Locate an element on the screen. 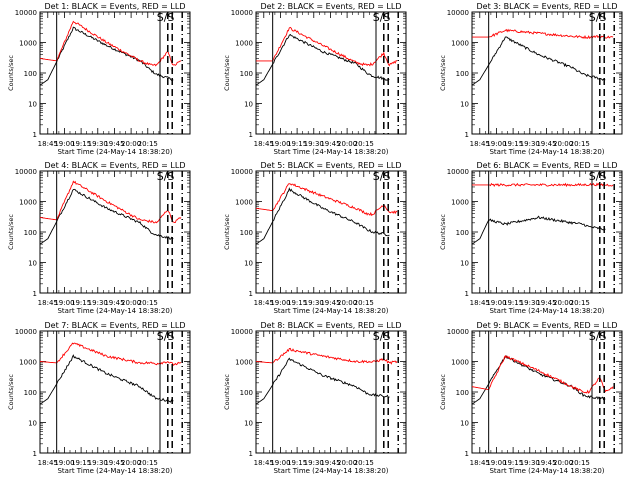 This screenshot has height=484, width=640. chart-title: Det 6: BLACK = Events, RED = LLD is located at coordinates (547, 165).